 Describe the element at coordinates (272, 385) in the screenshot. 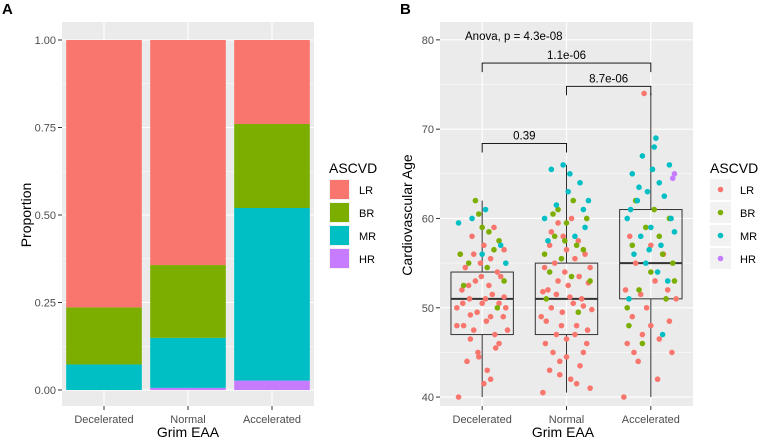

I see `bar-accelerated-hr` at that location.